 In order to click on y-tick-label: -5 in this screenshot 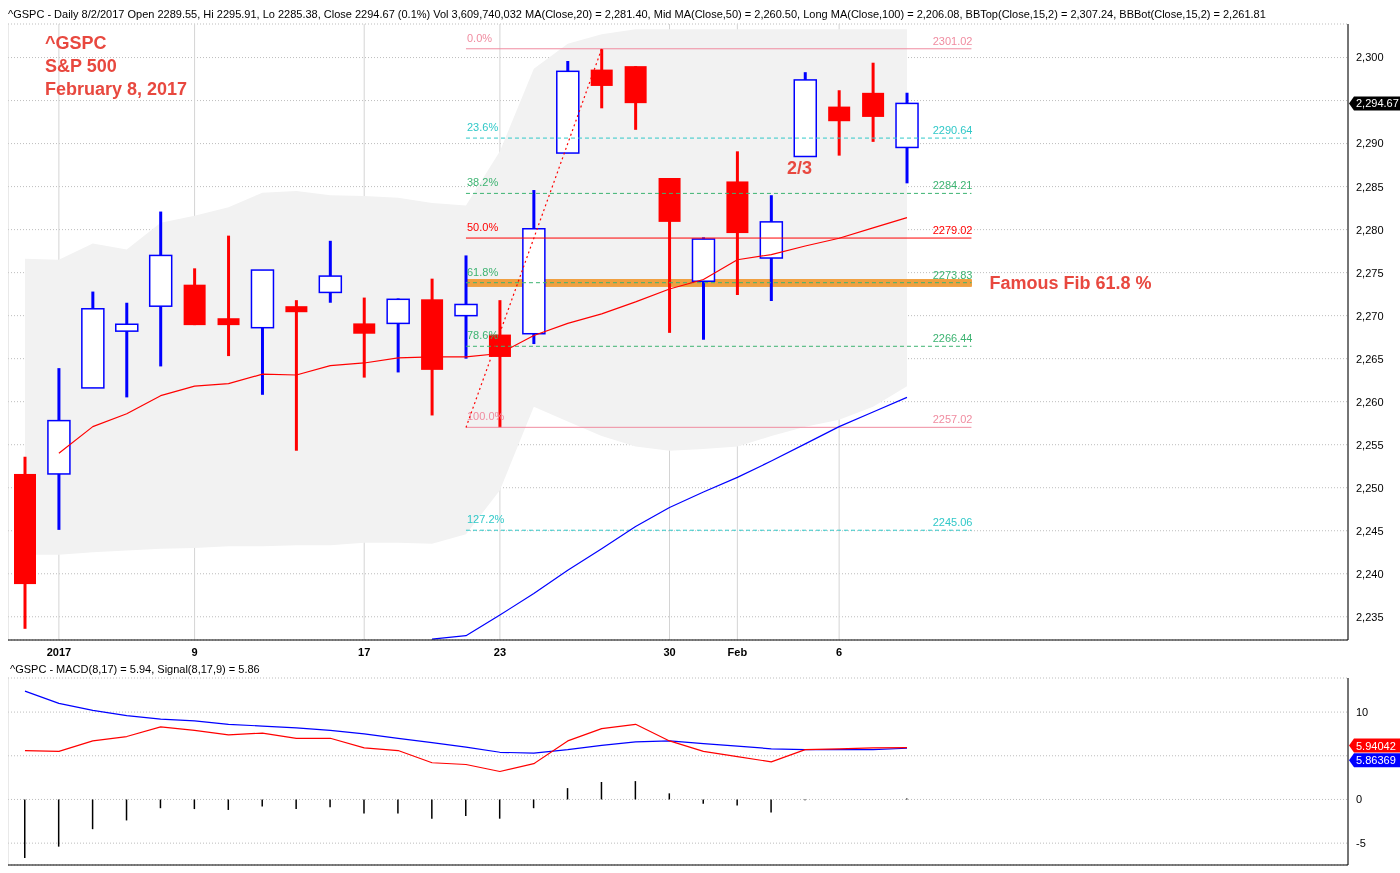, I will do `click(1361, 843)`.